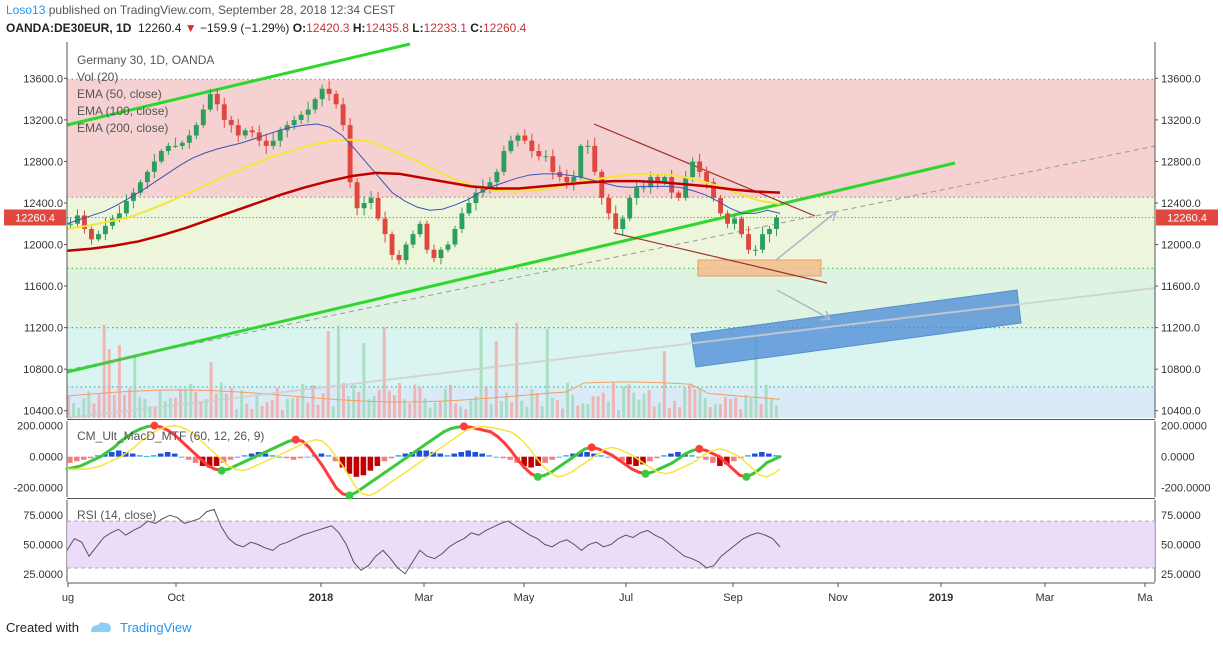  I want to click on last-price-tag-text: 12260.4, so click(1187, 218).